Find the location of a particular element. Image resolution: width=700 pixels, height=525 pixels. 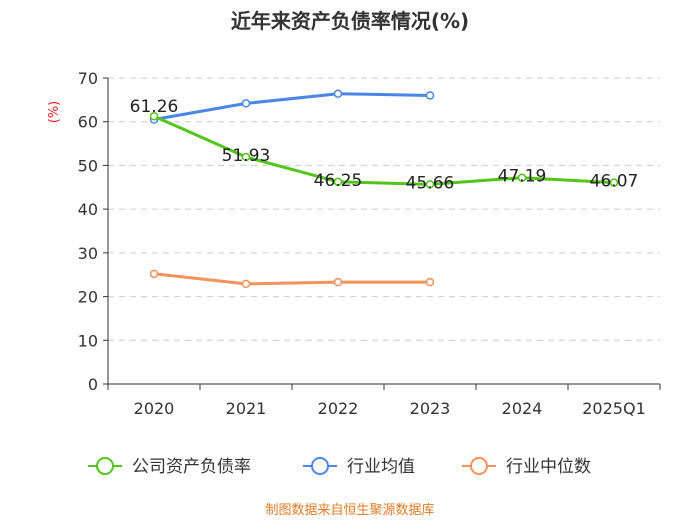

legend-label: 公司资产负债率 is located at coordinates (191, 467).